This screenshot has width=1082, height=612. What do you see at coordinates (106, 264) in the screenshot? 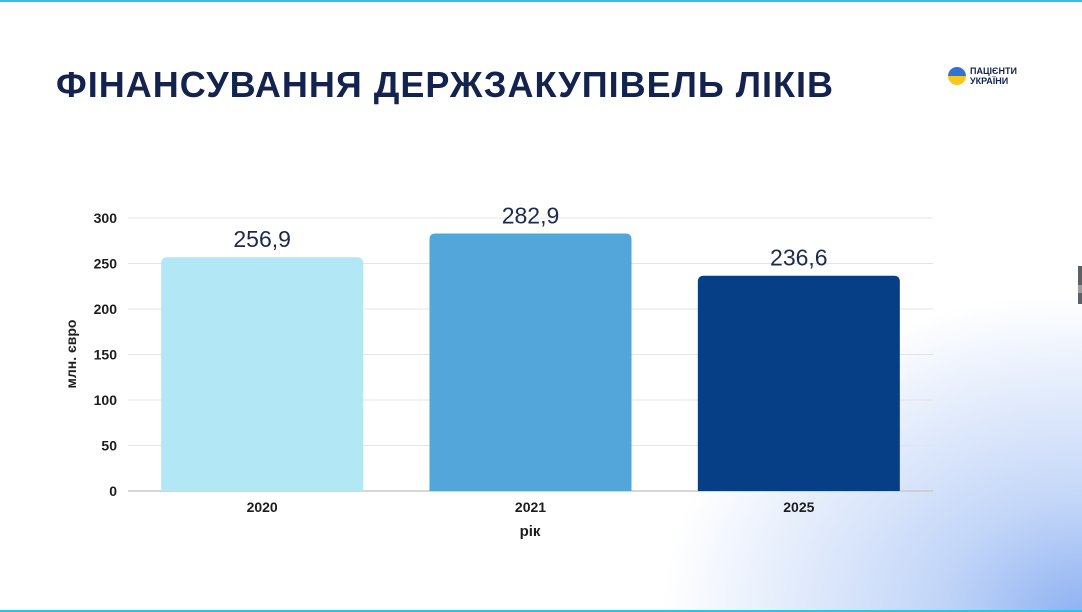
I see `y-tick-label: 250` at bounding box center [106, 264].